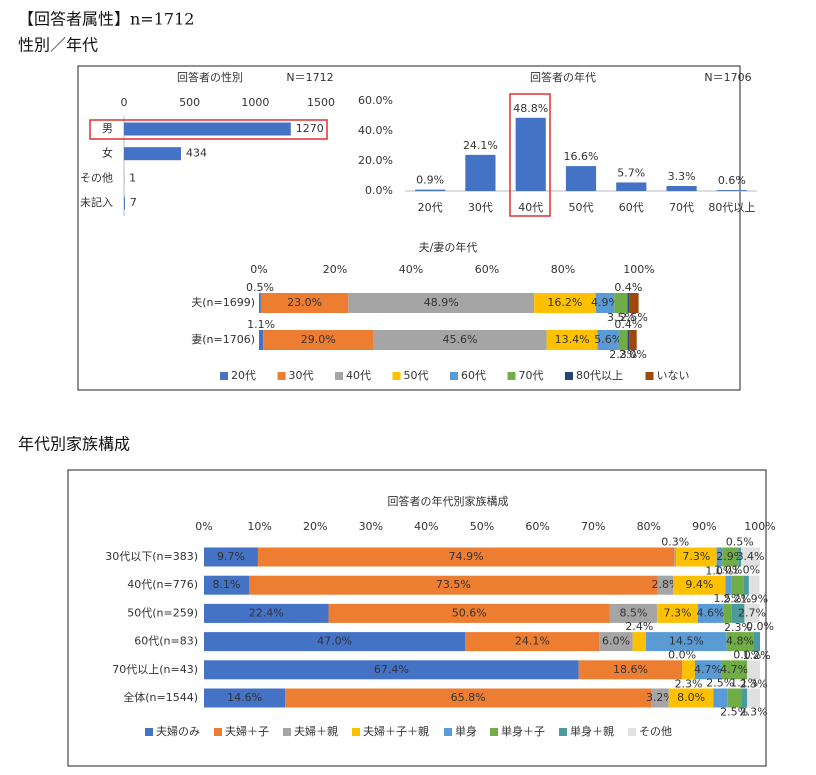 This screenshot has width=816, height=775. I want to click on legend-label: 20代, so click(243, 375).